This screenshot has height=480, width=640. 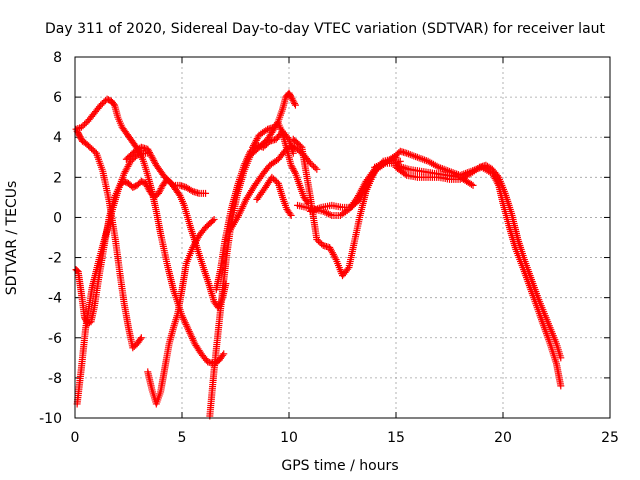 What do you see at coordinates (166, 170) in the screenshot?
I see `series-arc-e` at bounding box center [166, 170].